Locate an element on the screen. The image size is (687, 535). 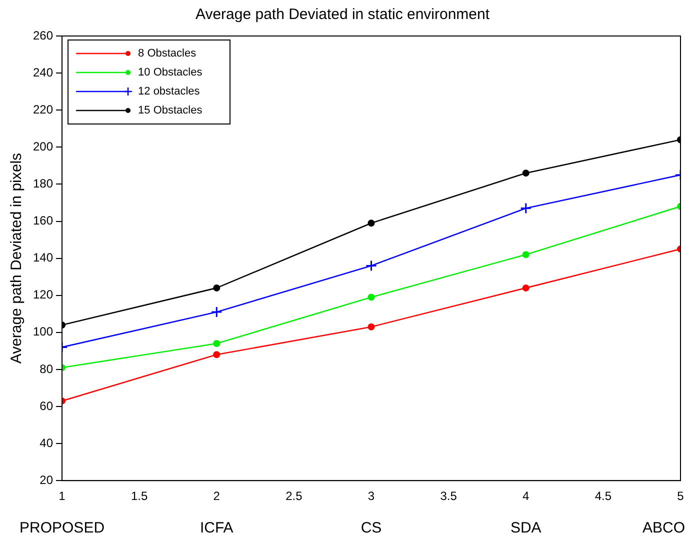
y-tick-label: 80 is located at coordinates (47, 369).